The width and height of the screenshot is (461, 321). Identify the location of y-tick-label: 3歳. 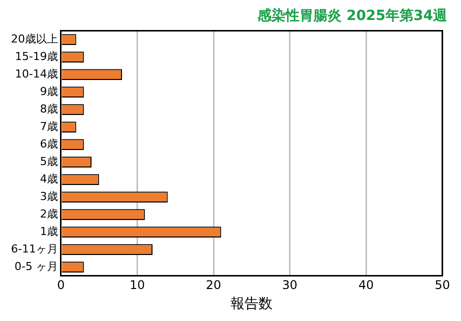
(49, 196).